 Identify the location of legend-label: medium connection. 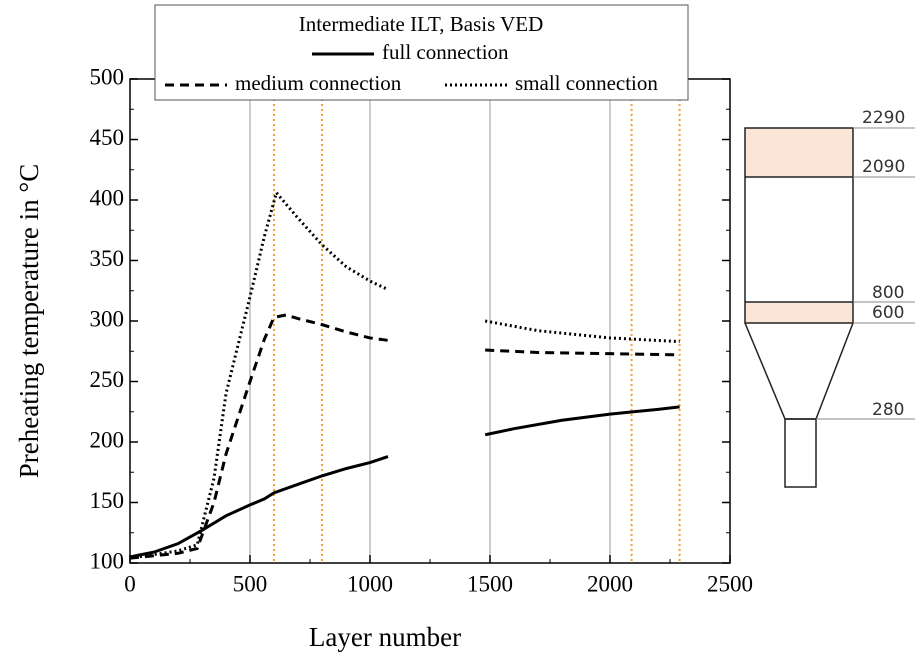
(318, 83).